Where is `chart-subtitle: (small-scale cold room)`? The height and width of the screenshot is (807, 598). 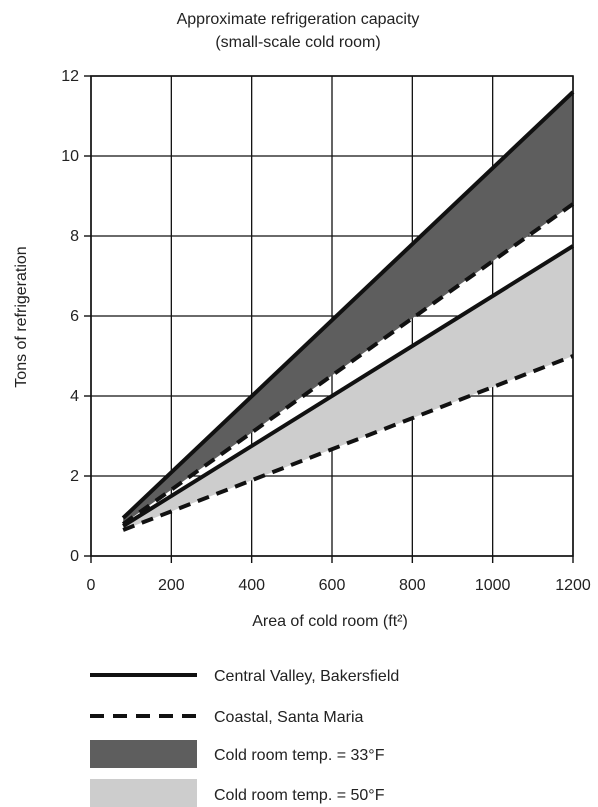
chart-subtitle: (small-scale cold room) is located at coordinates (297, 42).